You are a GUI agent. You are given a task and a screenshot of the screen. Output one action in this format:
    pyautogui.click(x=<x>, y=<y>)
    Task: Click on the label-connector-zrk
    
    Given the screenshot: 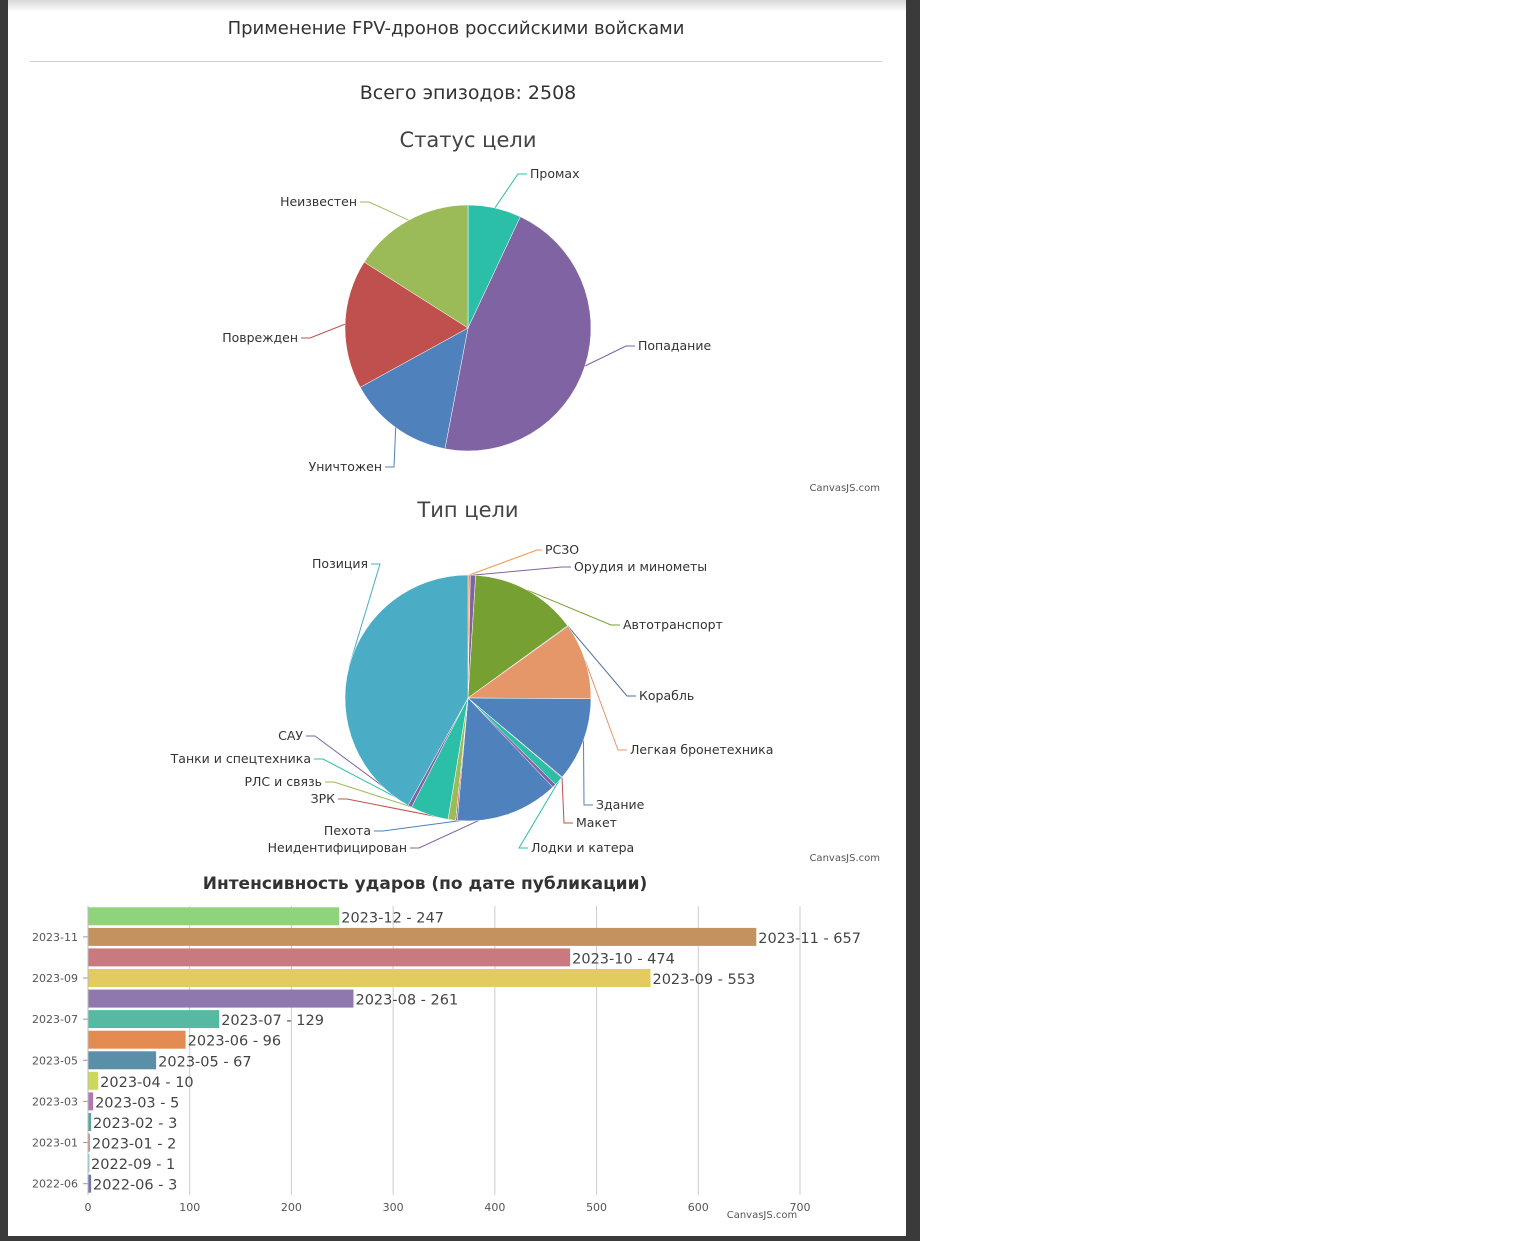 What is the action you would take?
    pyautogui.click(x=397, y=809)
    